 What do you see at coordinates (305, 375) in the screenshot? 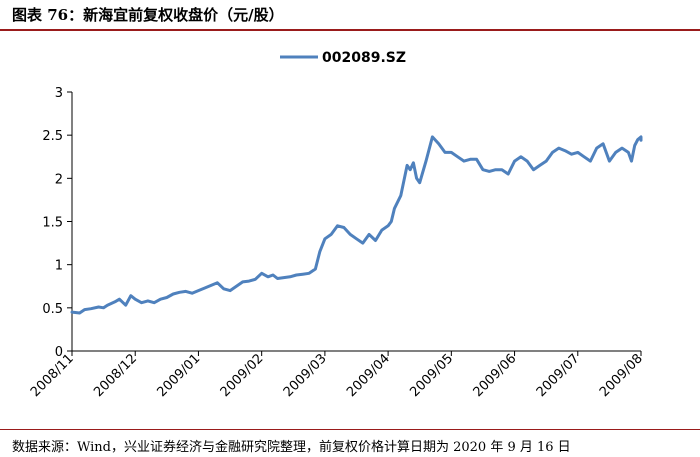
I see `x-tick-label: 2009/03` at bounding box center [305, 375].